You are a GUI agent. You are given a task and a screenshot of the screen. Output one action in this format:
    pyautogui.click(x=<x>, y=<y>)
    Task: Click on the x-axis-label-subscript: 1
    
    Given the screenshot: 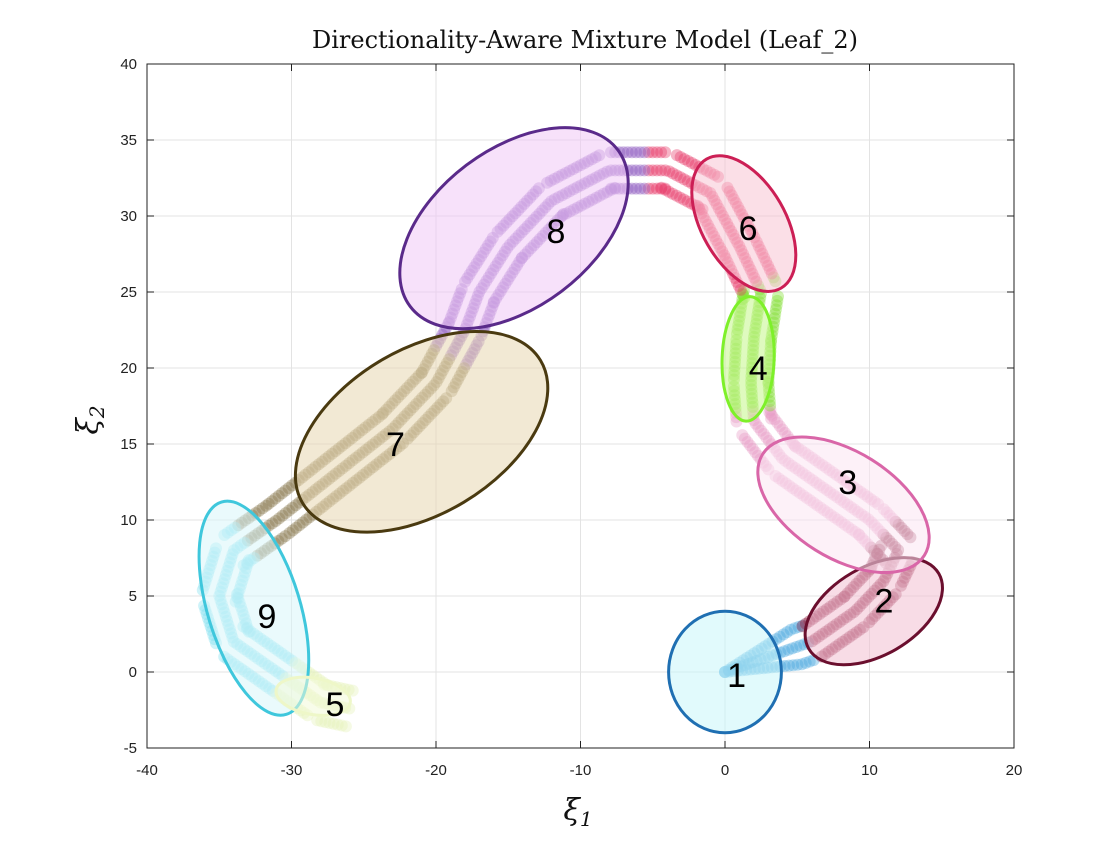 What is the action you would take?
    pyautogui.click(x=586, y=819)
    